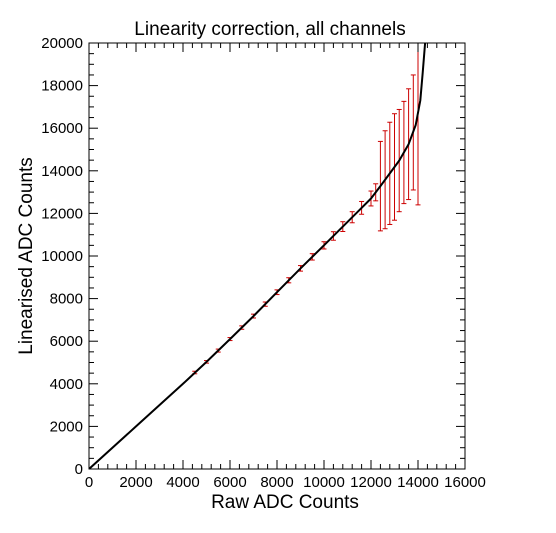  Describe the element at coordinates (62, 171) in the screenshot. I see `y-tick-label: 14000` at that location.